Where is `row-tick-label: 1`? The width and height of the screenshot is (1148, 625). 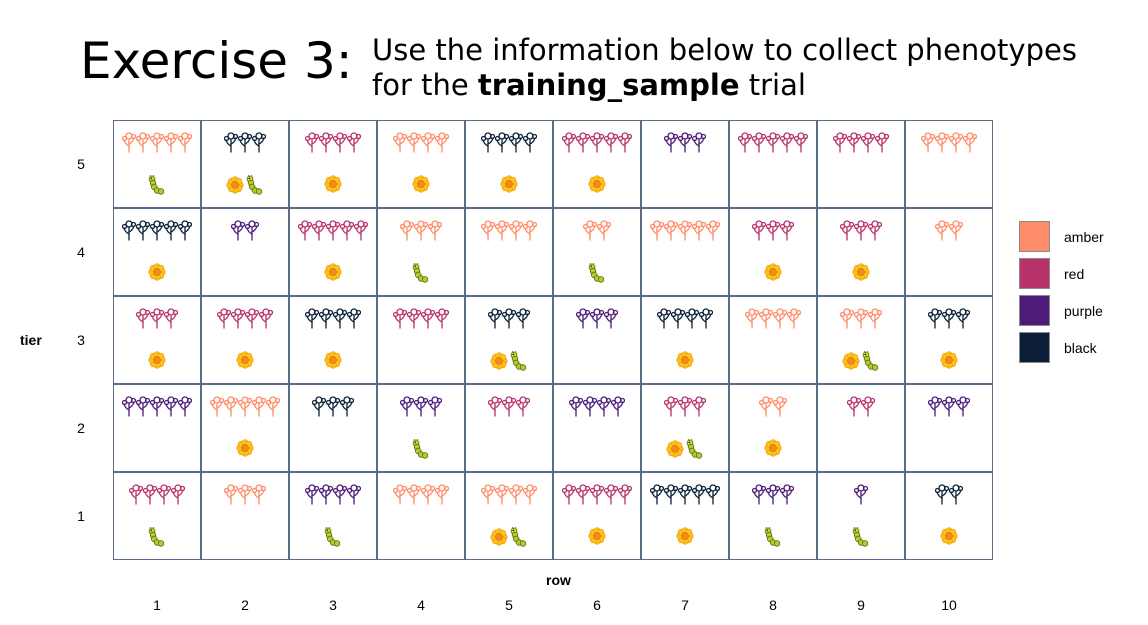 row-tick-label: 1 is located at coordinates (157, 605).